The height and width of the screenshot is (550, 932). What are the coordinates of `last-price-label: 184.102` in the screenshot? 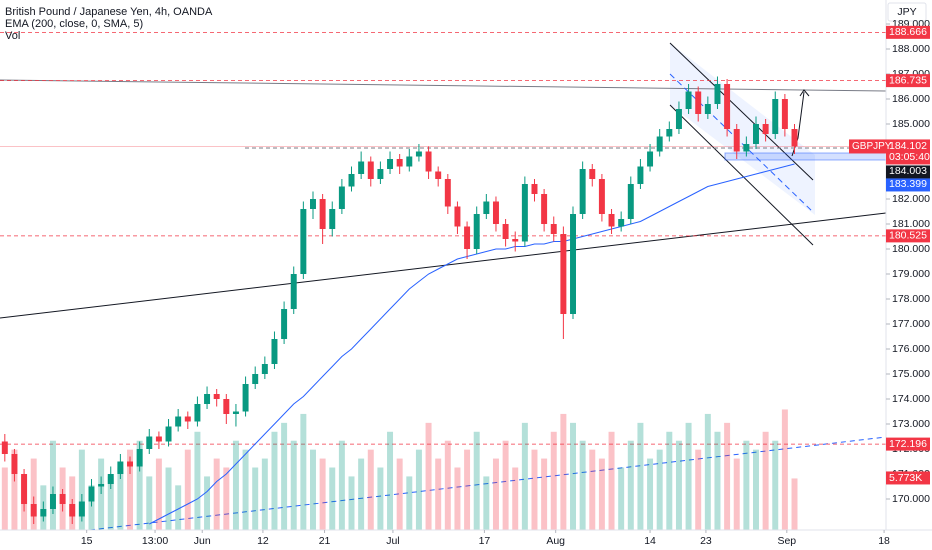 It's located at (908, 146).